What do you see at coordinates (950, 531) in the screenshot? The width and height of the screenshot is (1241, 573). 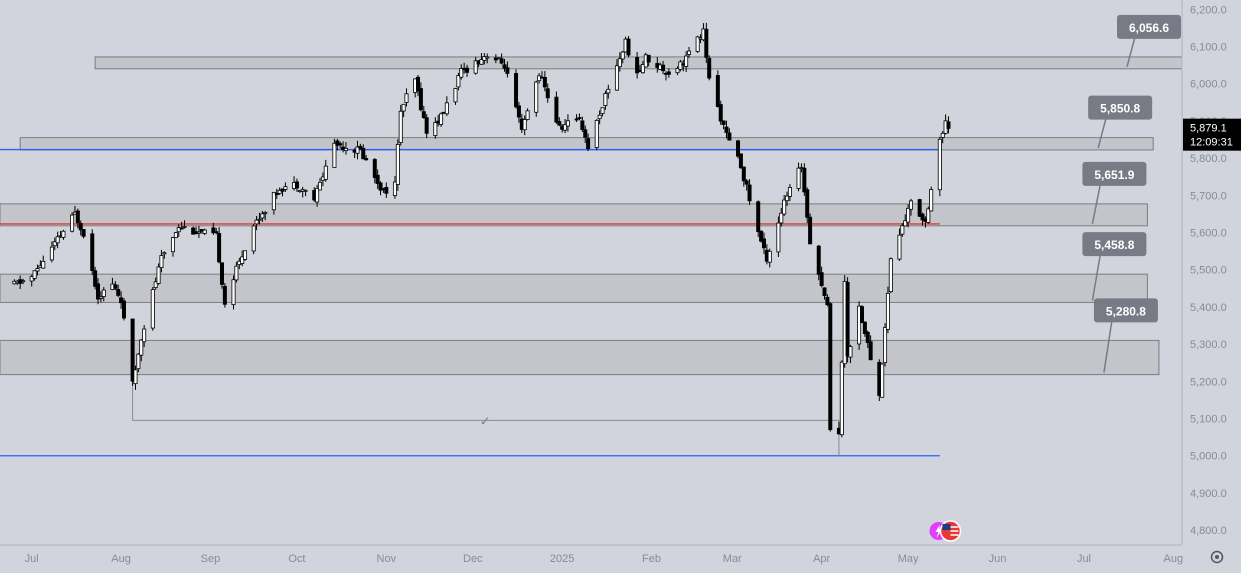 I see `us-flag-icon` at bounding box center [950, 531].